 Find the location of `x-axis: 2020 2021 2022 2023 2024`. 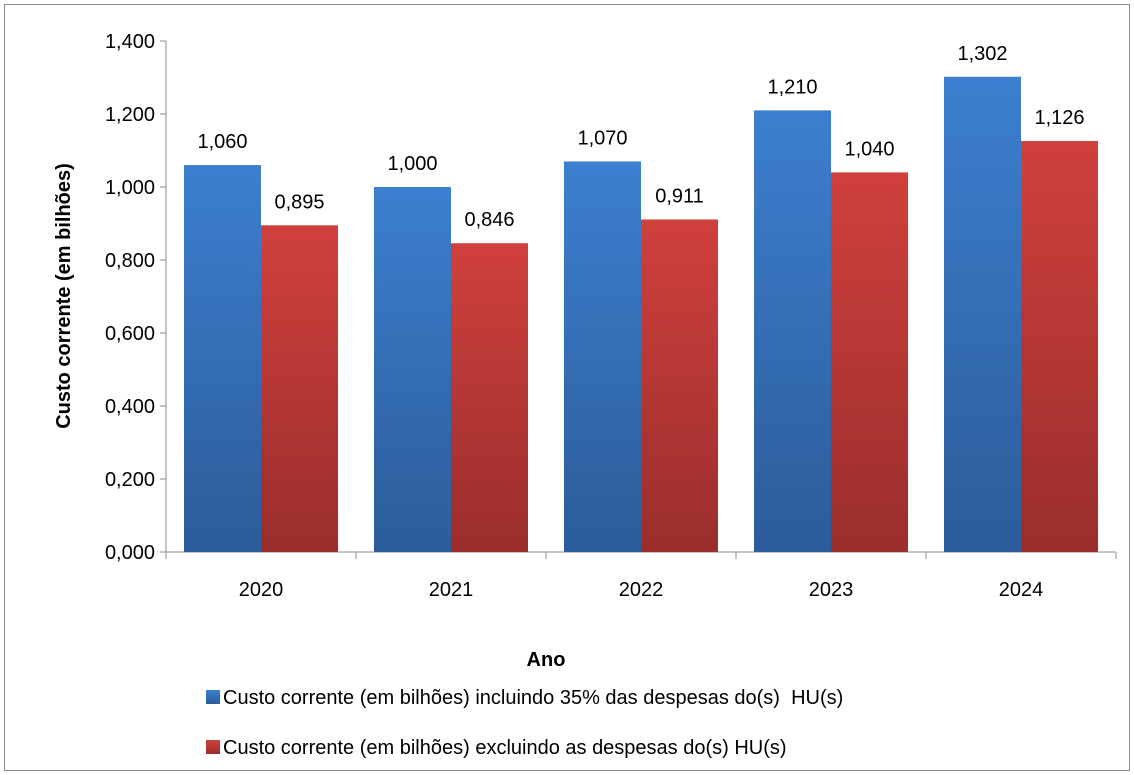

x-axis: 2020 2021 2022 2023 2024 is located at coordinates (641, 576).